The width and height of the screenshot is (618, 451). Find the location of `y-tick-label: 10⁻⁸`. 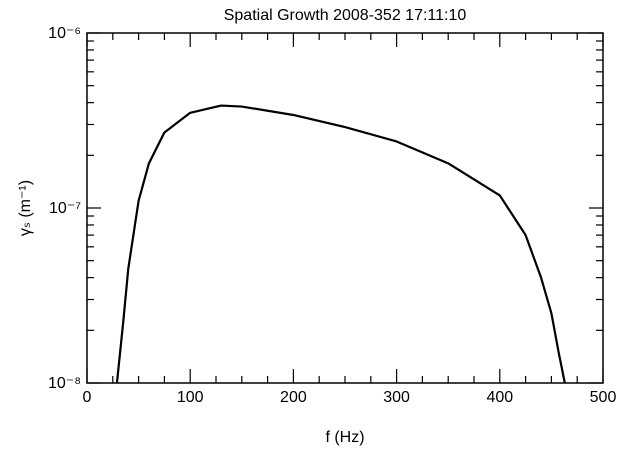

y-tick-label: 10⁻⁸ is located at coordinates (64, 383).